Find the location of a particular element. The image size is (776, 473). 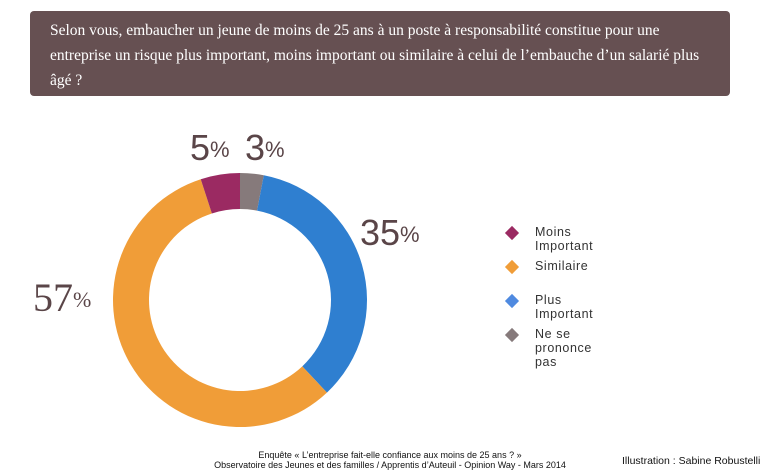

donut-segment-similaire is located at coordinates (220, 303).